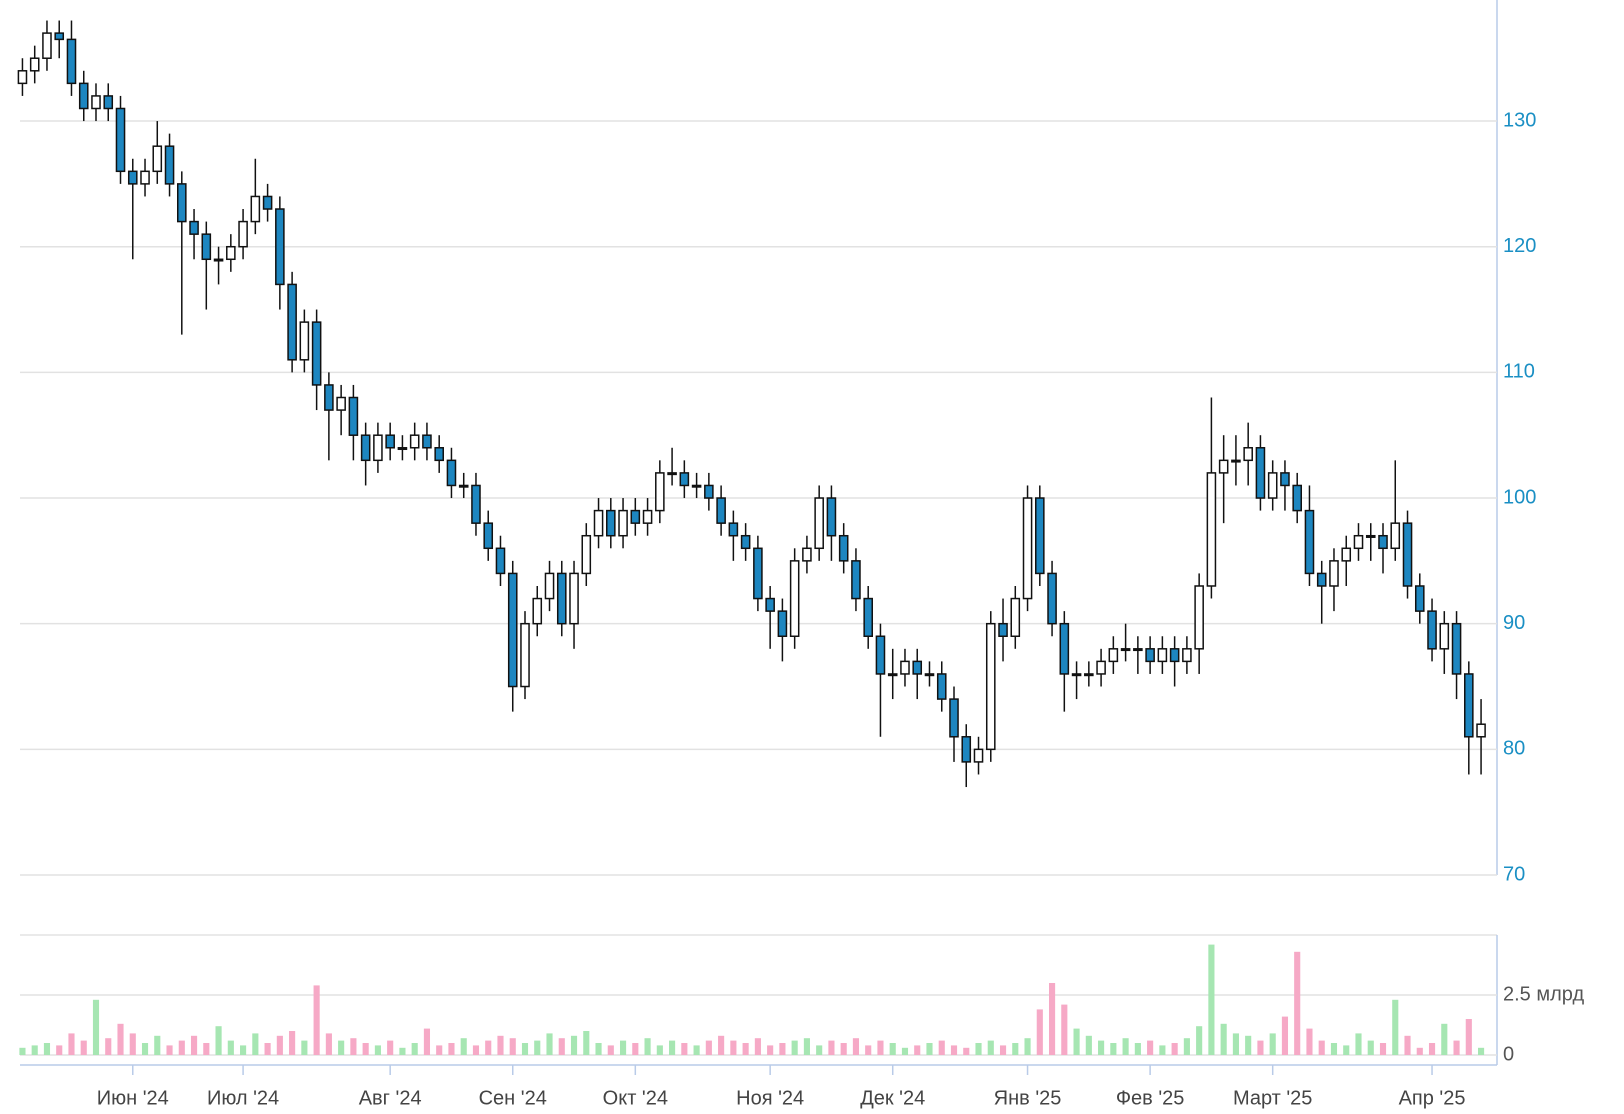  I want to click on y-tick-label: 130, so click(1519, 120).